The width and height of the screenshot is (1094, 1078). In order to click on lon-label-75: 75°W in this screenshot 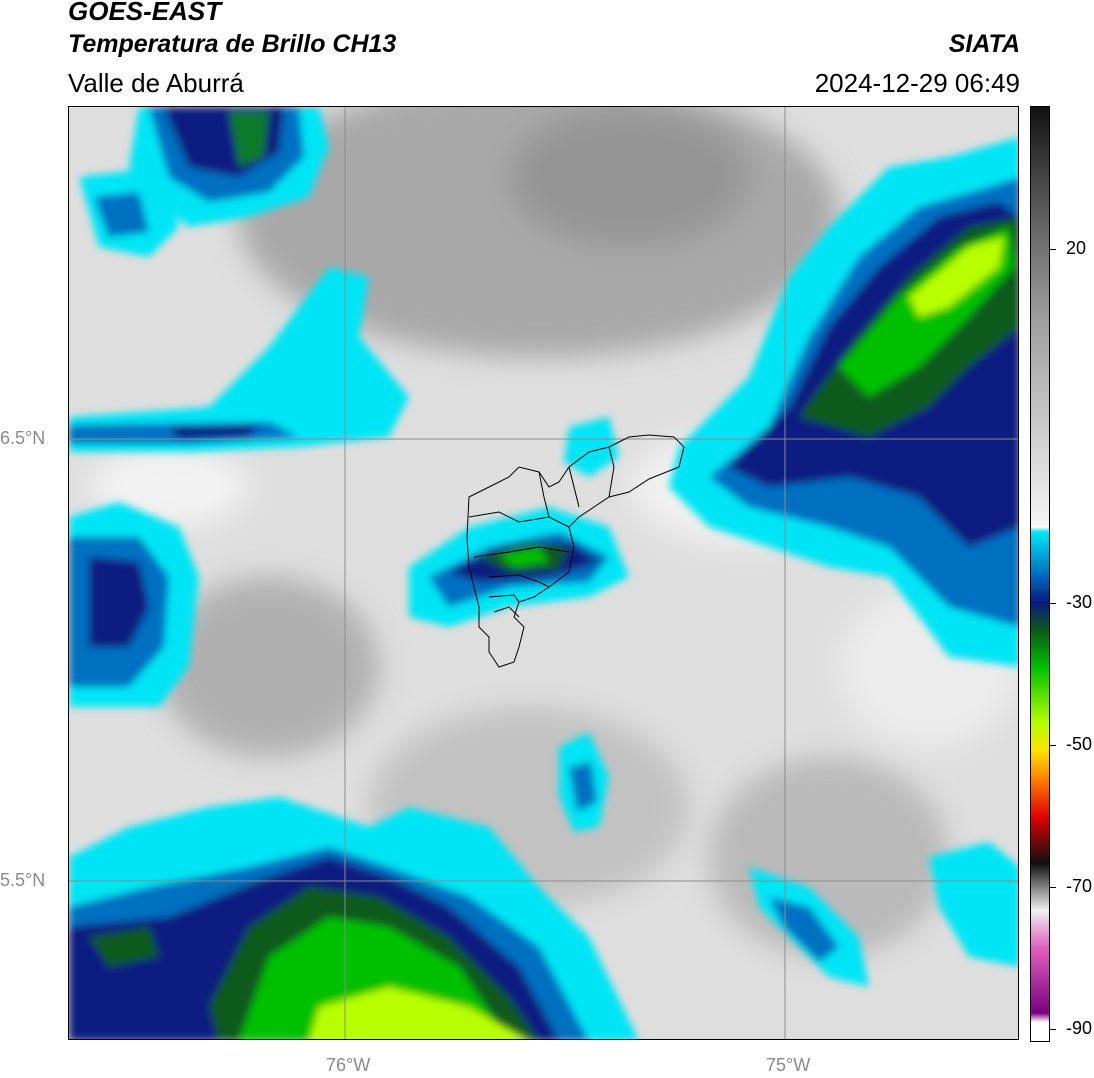, I will do `click(788, 1065)`.